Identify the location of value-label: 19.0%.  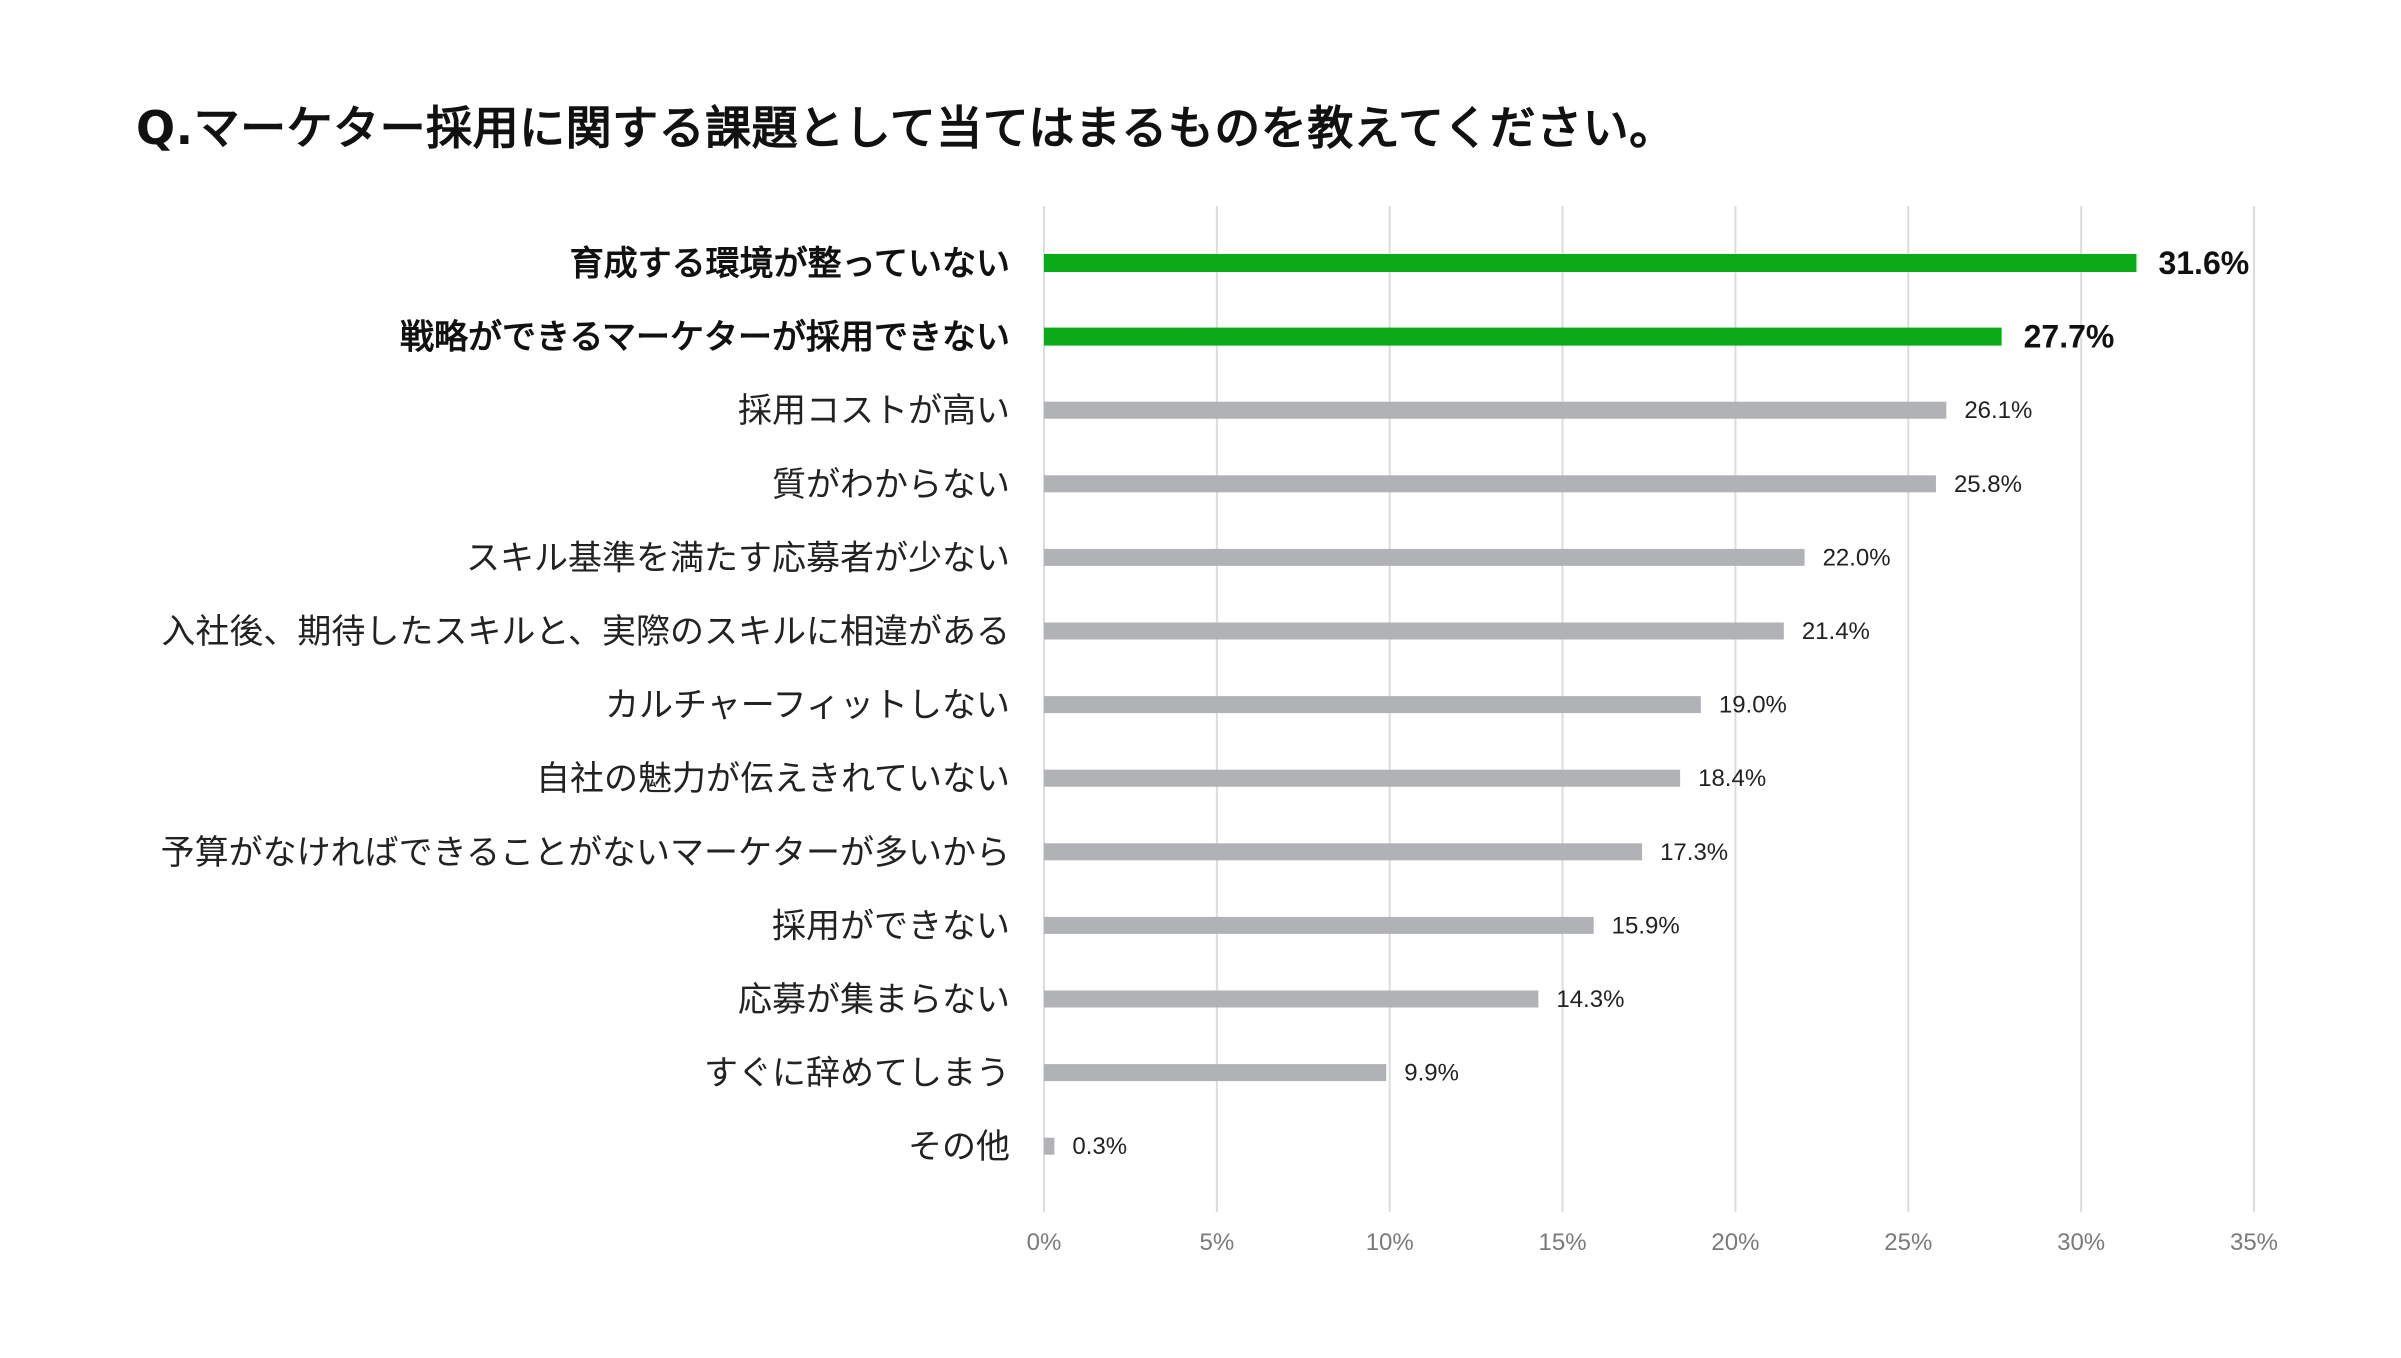
(1753, 705).